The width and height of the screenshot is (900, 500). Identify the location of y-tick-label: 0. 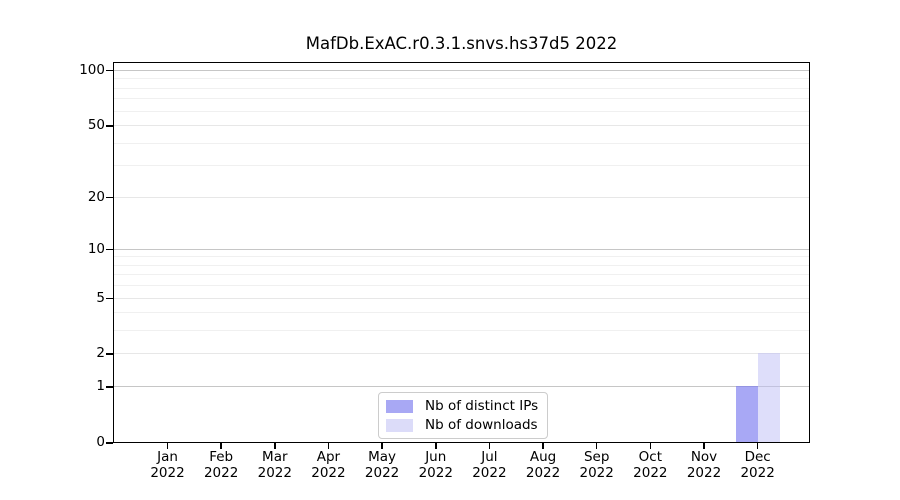
(100, 442).